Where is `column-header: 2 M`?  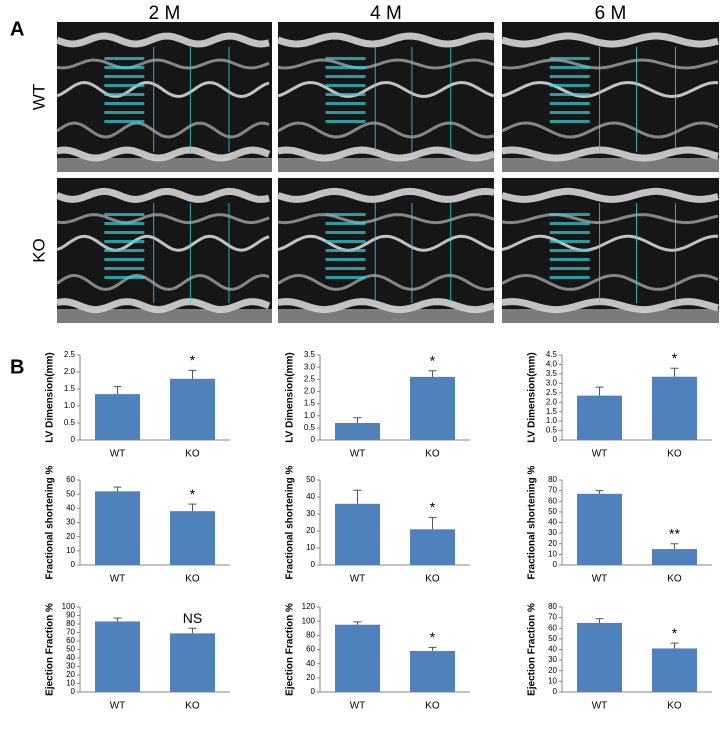
column-header: 2 M is located at coordinates (165, 13).